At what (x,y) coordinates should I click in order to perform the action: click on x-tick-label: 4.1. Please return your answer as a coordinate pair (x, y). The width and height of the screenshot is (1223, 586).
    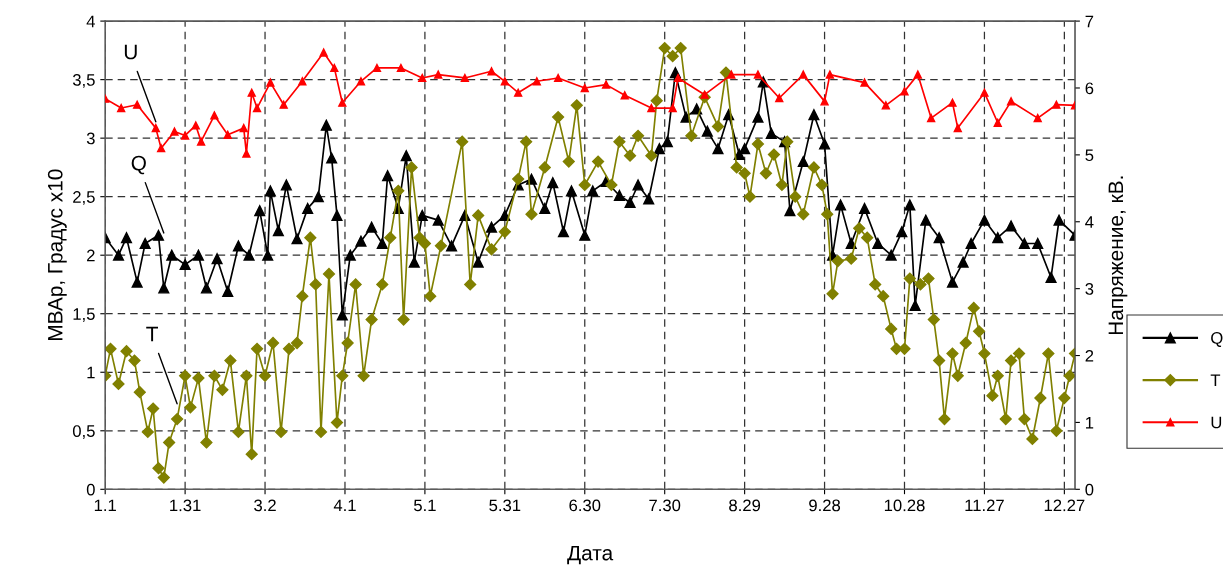
    Looking at the image, I should click on (344, 505).